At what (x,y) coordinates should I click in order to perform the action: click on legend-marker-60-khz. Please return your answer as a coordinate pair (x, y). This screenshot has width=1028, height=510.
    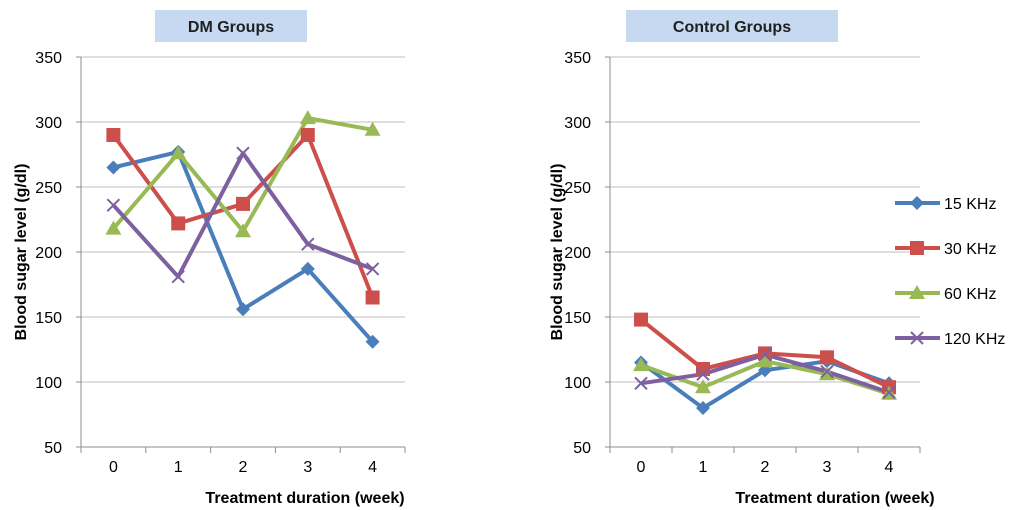
    Looking at the image, I should click on (917, 292).